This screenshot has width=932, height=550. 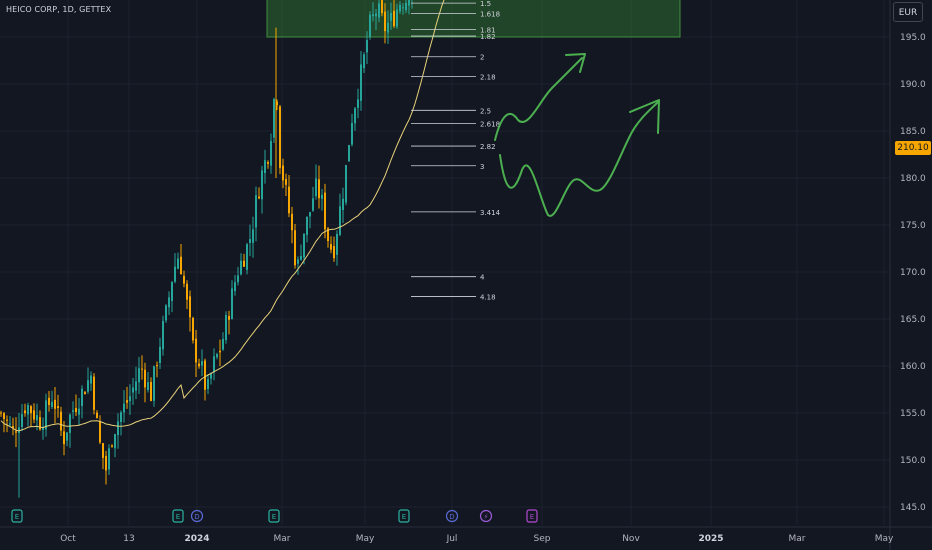 I want to click on fib-level-label: 3, so click(x=482, y=167).